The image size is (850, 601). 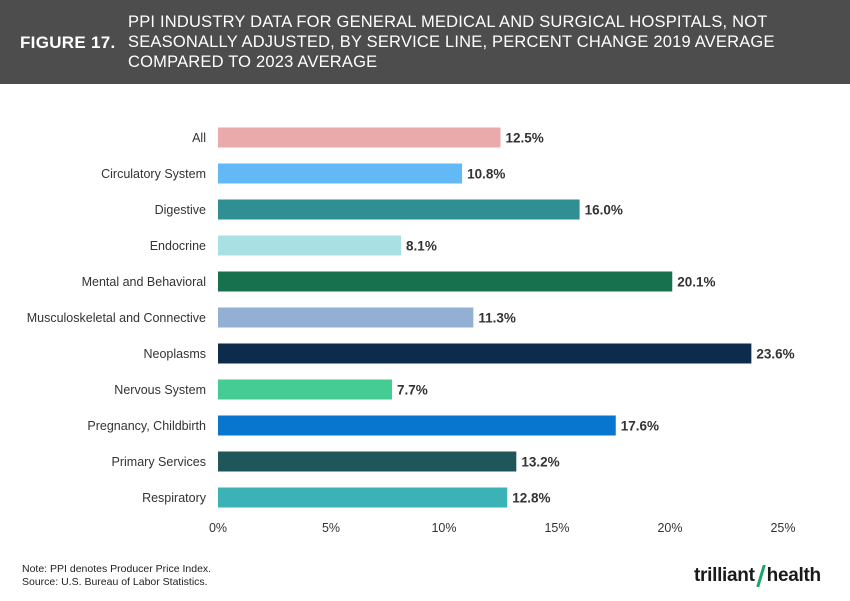 I want to click on value-label: 12.8%, so click(x=531, y=498).